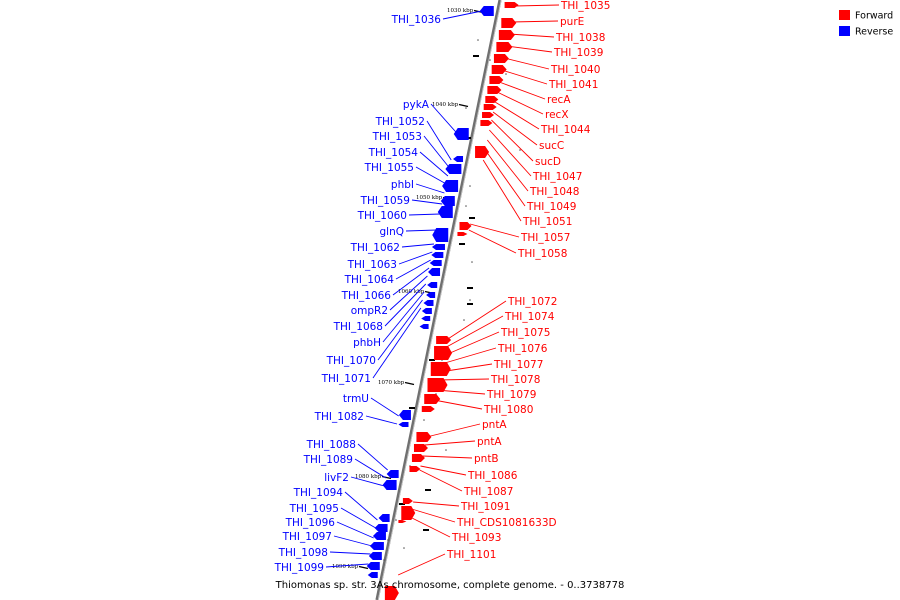 The image size is (900, 600). What do you see at coordinates (542, 254) in the screenshot?
I see `forward-gene-label-thi-1058: THI_1058` at bounding box center [542, 254].